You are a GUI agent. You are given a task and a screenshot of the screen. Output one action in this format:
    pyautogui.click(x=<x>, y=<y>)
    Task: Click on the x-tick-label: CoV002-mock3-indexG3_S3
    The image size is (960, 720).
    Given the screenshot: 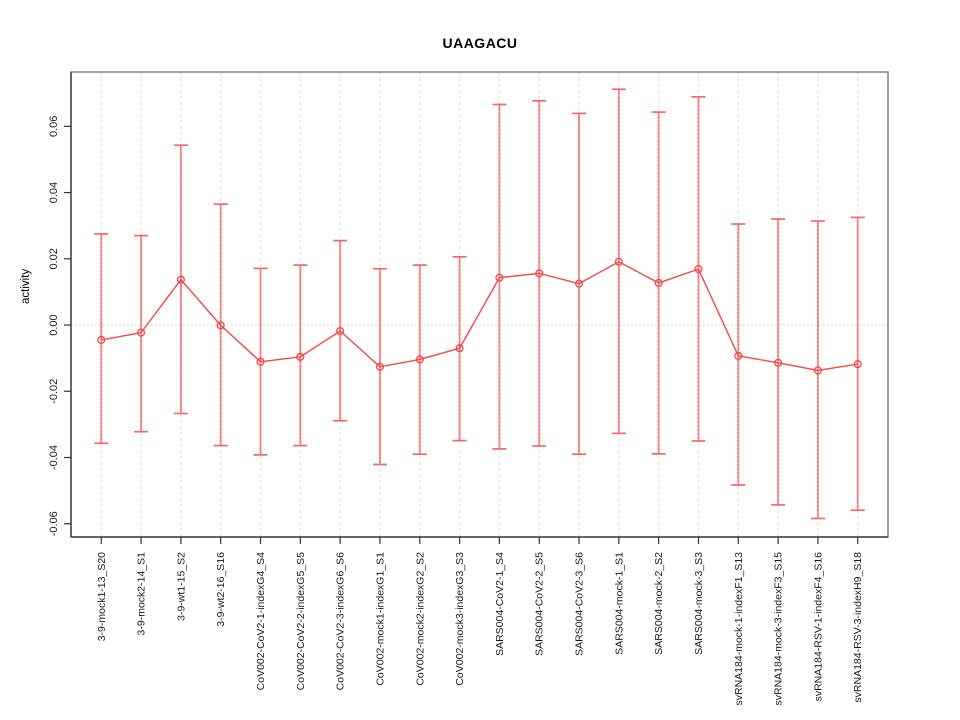 What is the action you would take?
    pyautogui.click(x=460, y=619)
    